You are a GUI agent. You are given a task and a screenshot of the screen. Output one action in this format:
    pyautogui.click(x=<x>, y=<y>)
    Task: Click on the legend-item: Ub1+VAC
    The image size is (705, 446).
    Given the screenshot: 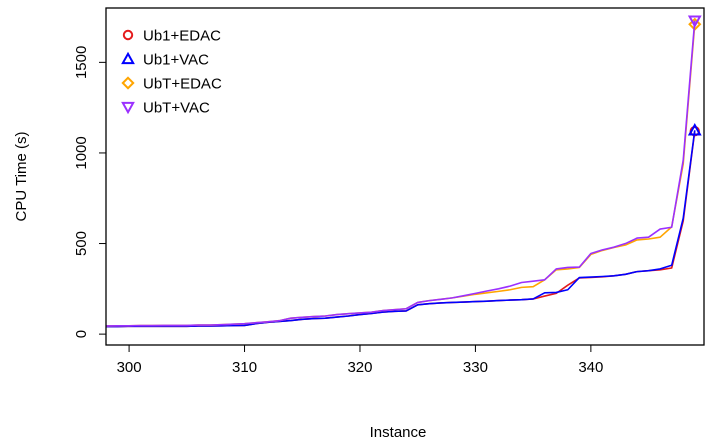 What is the action you would take?
    pyautogui.click(x=165, y=60)
    